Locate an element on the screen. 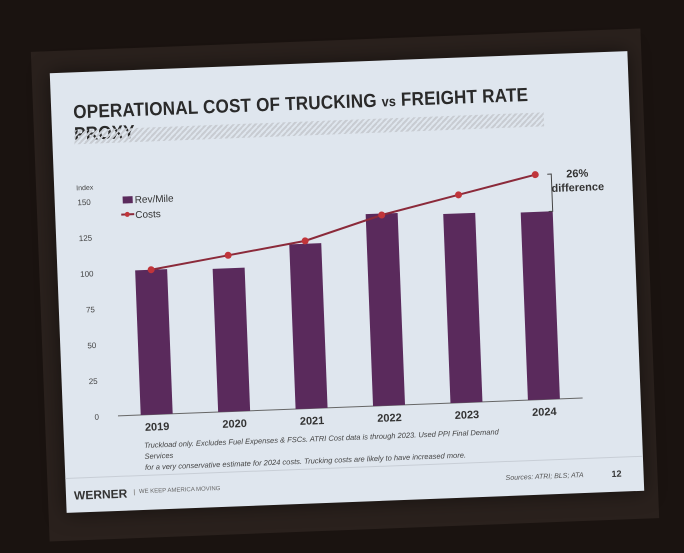  x-tick-label: 2024 is located at coordinates (545, 412).